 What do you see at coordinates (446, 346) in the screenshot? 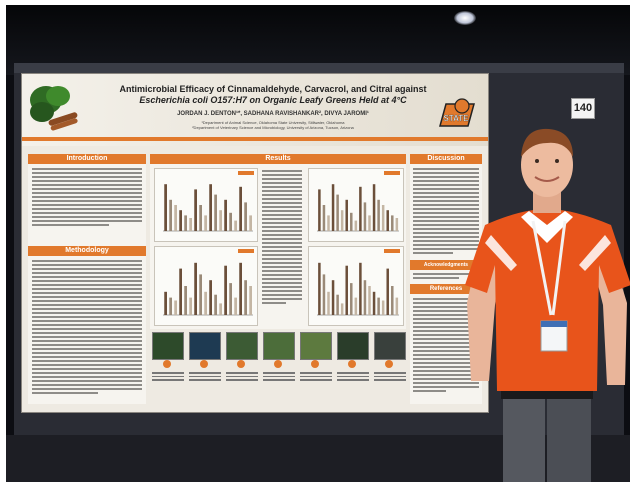
I see `references-text` at bounding box center [446, 346].